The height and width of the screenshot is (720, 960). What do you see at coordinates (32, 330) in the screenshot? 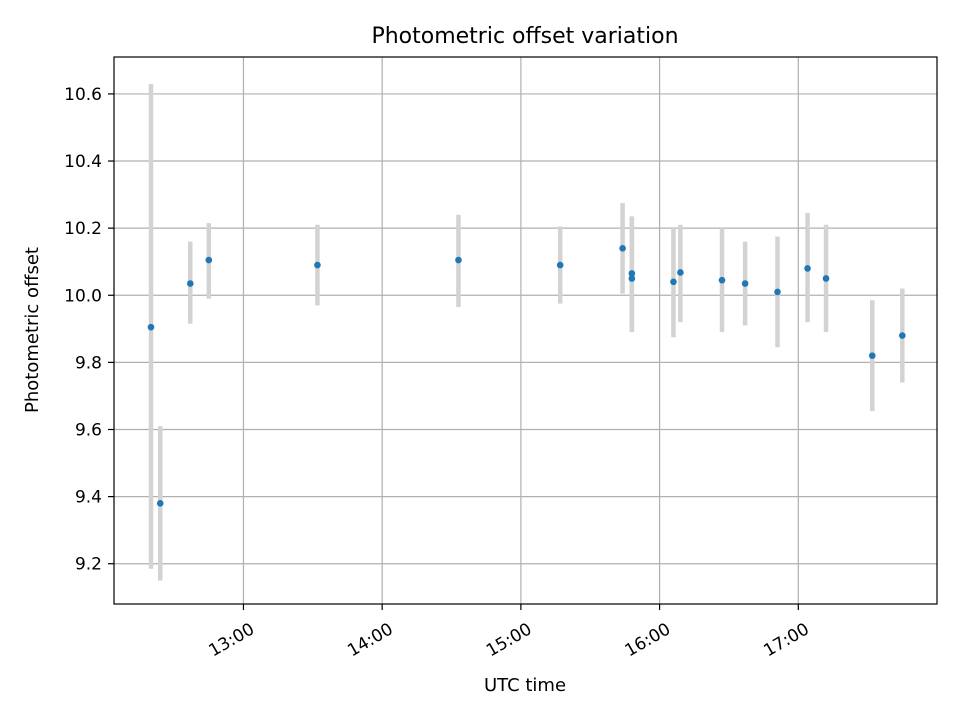
I see `y-axis-label: Photometric offset` at bounding box center [32, 330].